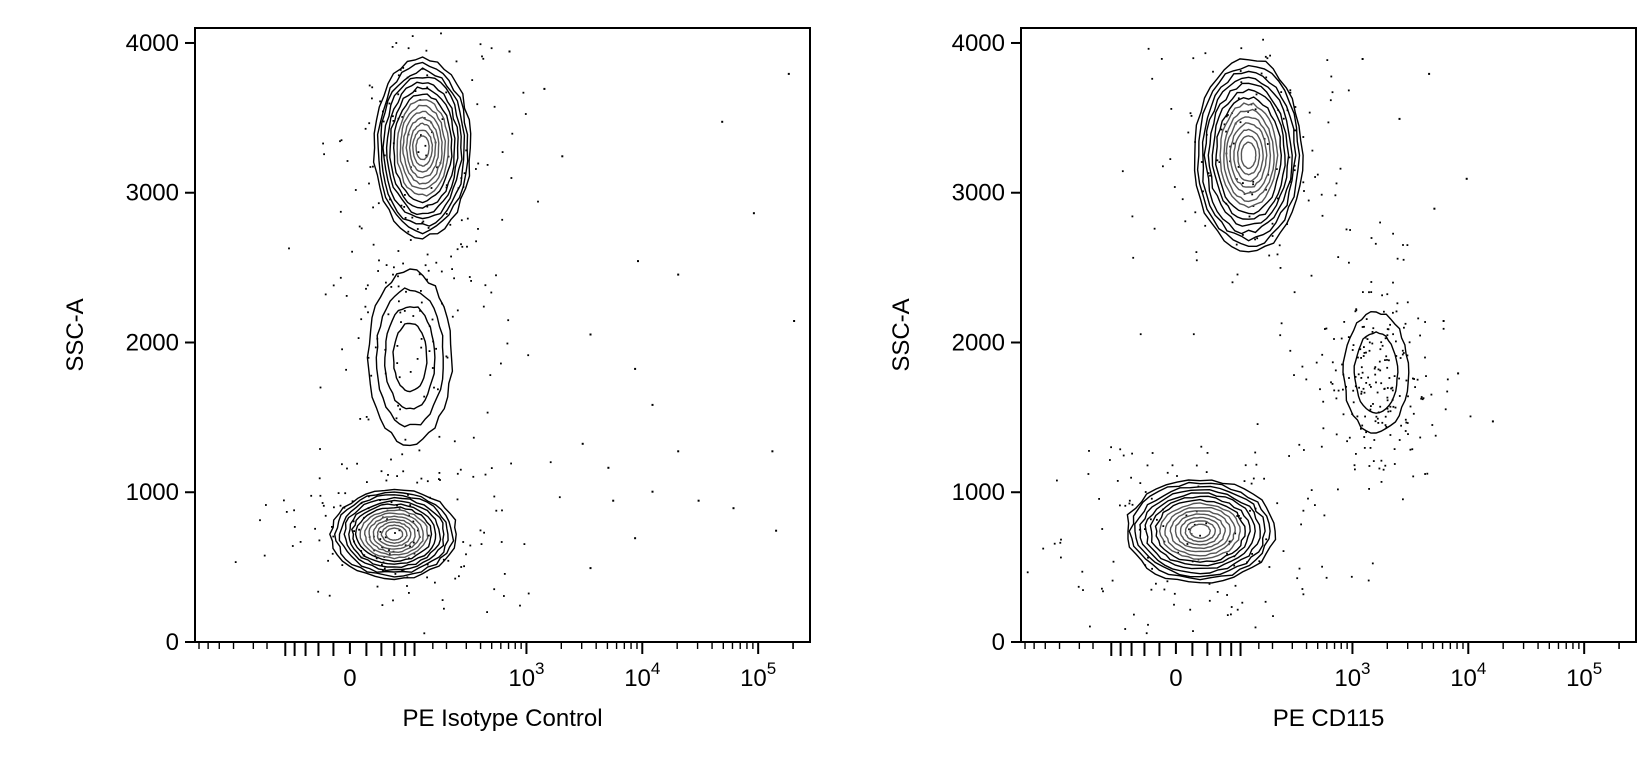  Describe the element at coordinates (1584, 675) in the screenshot. I see `x-tick-label: 10⁵` at that location.